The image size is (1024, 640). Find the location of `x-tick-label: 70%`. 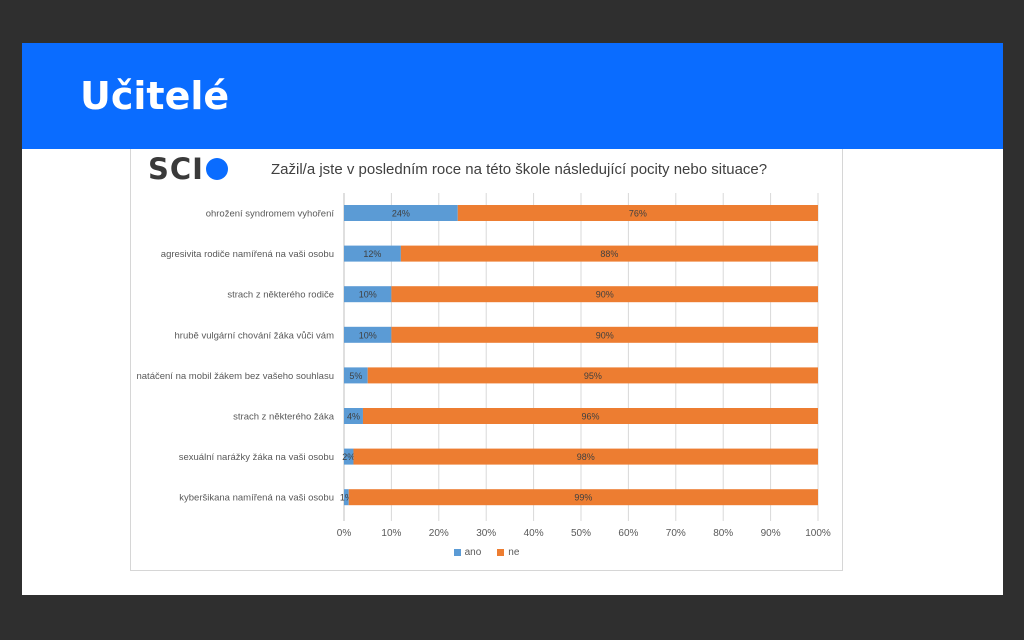

x-tick-label: 70% is located at coordinates (676, 533).